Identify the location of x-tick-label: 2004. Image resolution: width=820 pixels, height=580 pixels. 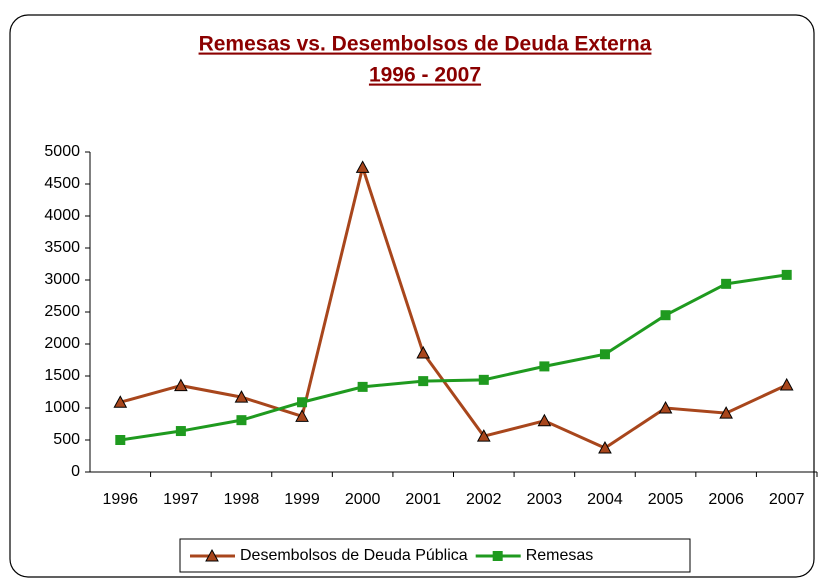
(605, 499).